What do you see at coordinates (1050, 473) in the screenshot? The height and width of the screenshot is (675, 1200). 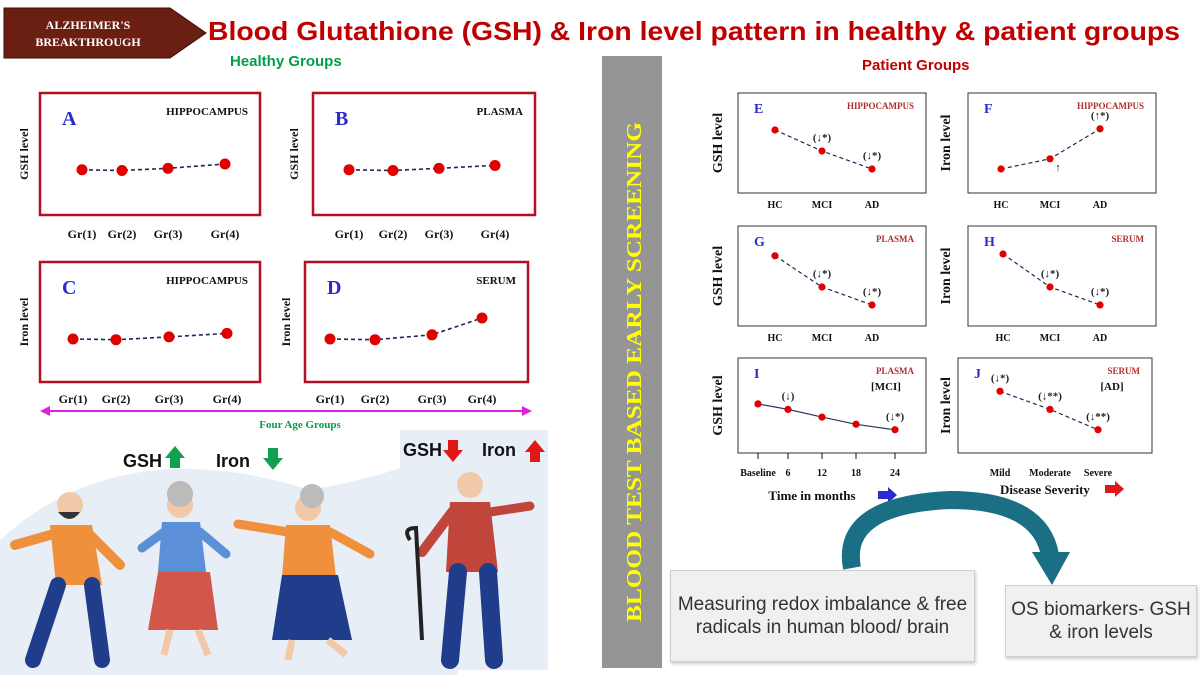 I see `x-tick-label: Moderate` at bounding box center [1050, 473].